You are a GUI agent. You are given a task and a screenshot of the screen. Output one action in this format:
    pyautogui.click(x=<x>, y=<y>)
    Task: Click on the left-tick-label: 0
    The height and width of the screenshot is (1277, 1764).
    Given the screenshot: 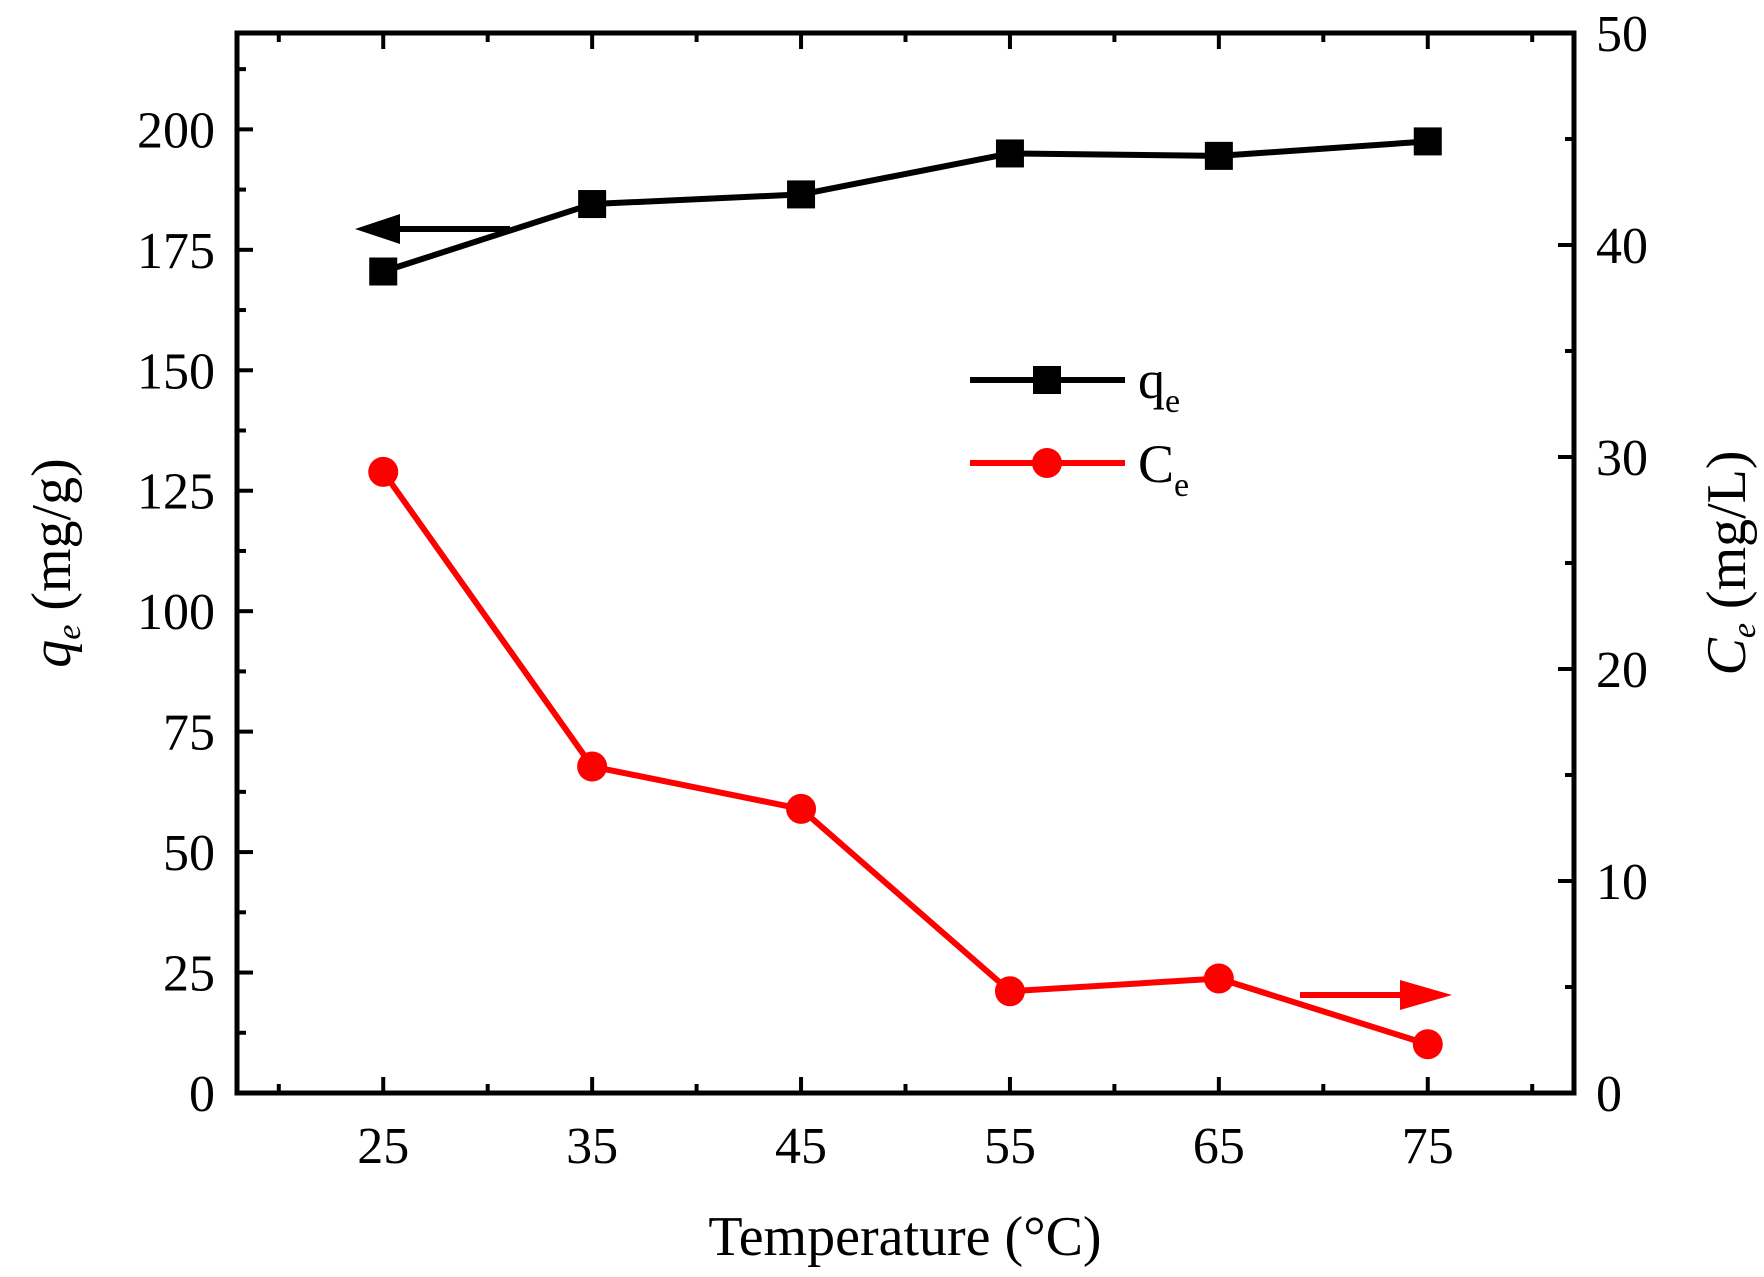 What is the action you would take?
    pyautogui.click(x=202, y=1094)
    